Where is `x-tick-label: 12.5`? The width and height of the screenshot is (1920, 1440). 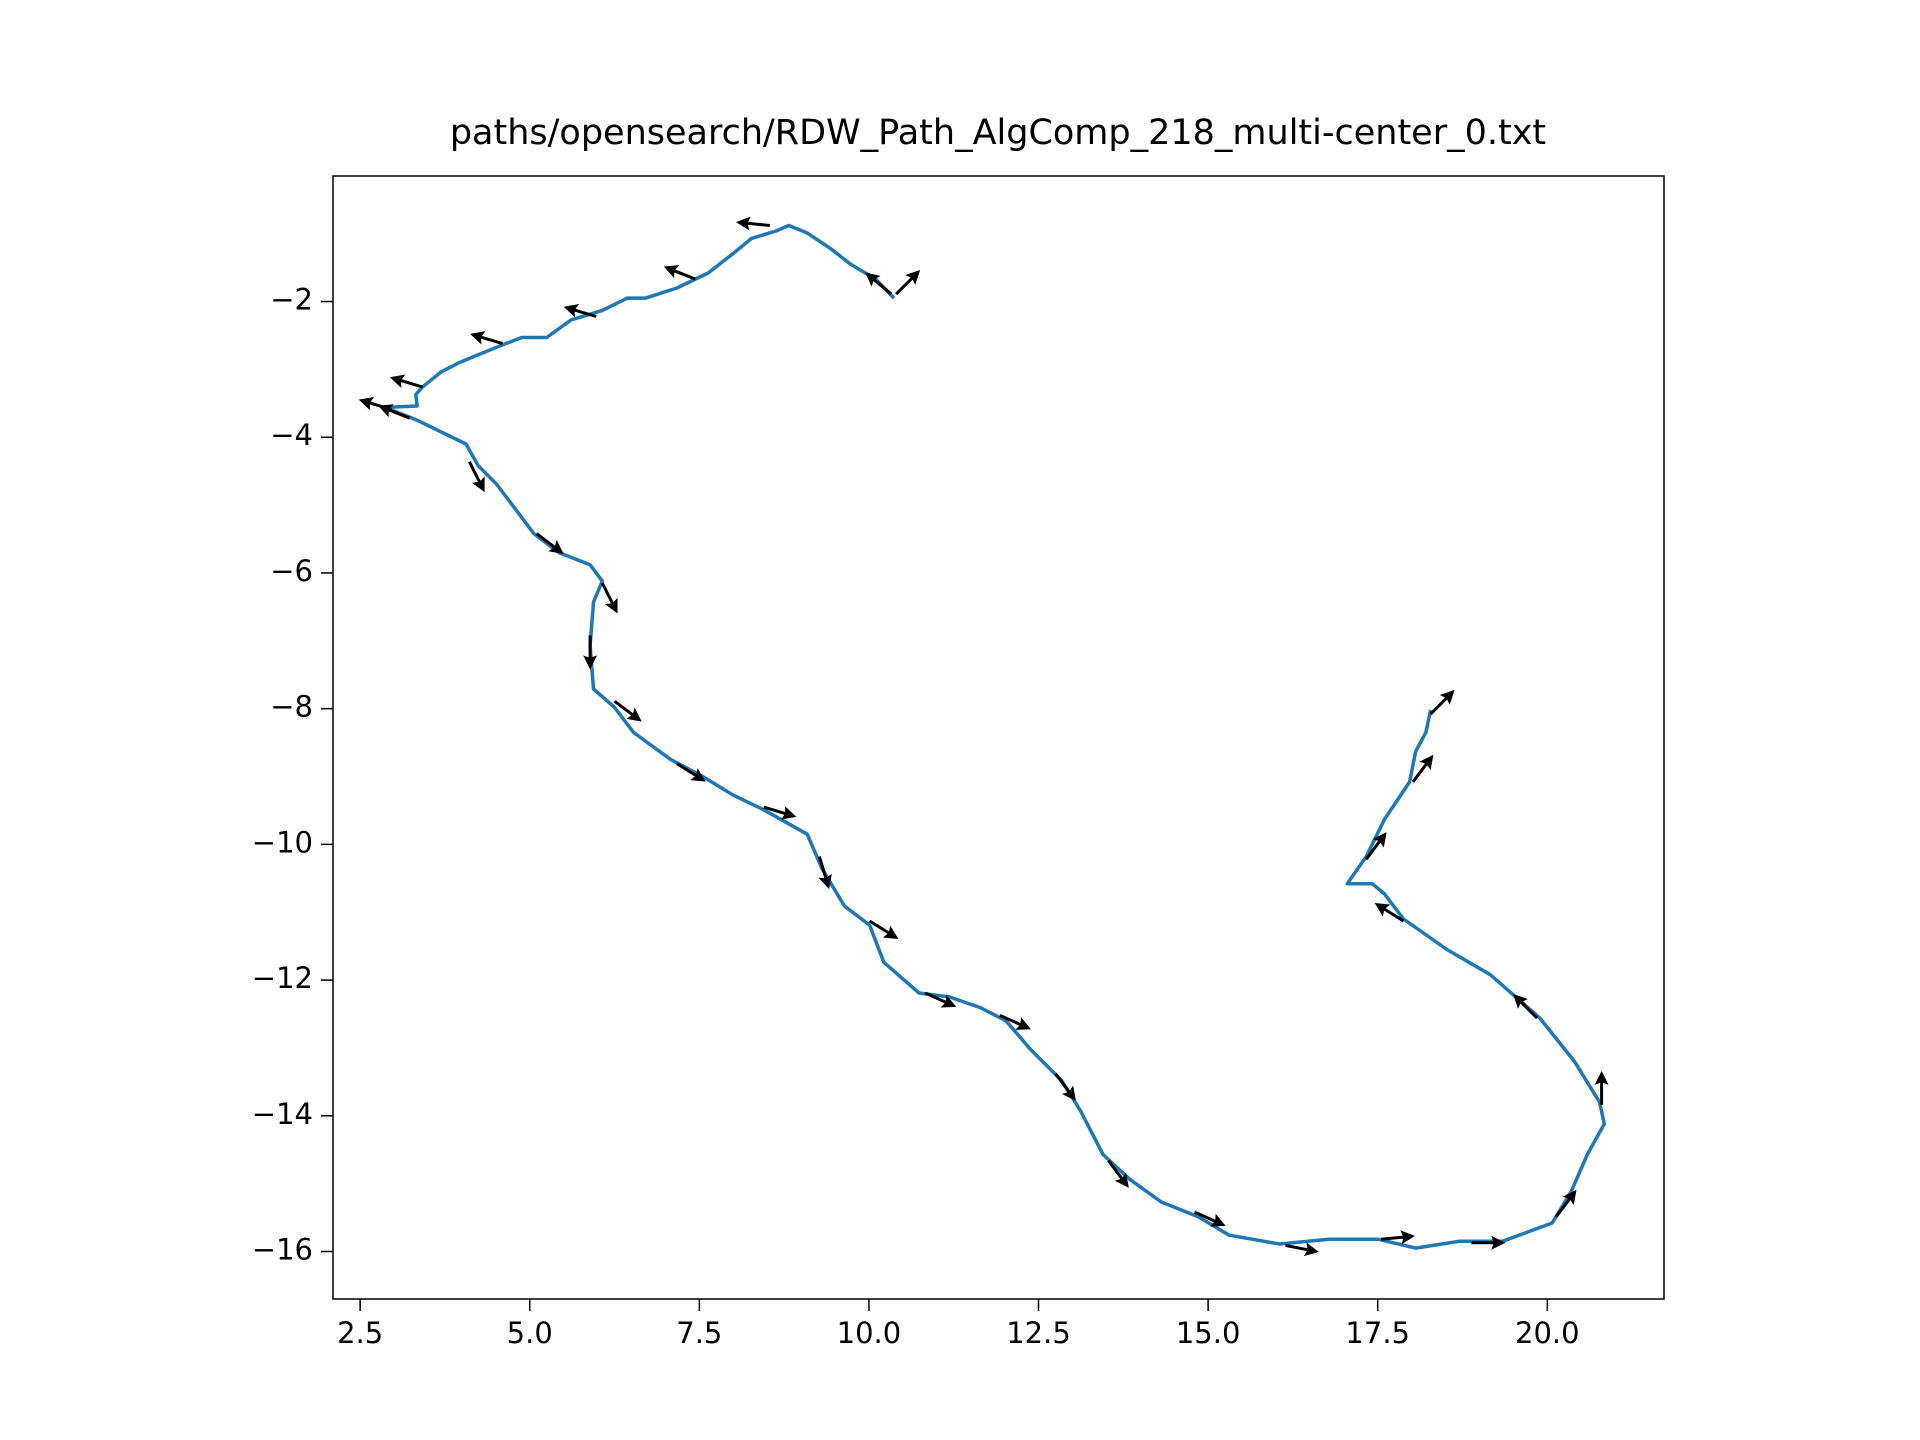 x-tick-label: 12.5 is located at coordinates (1038, 1333).